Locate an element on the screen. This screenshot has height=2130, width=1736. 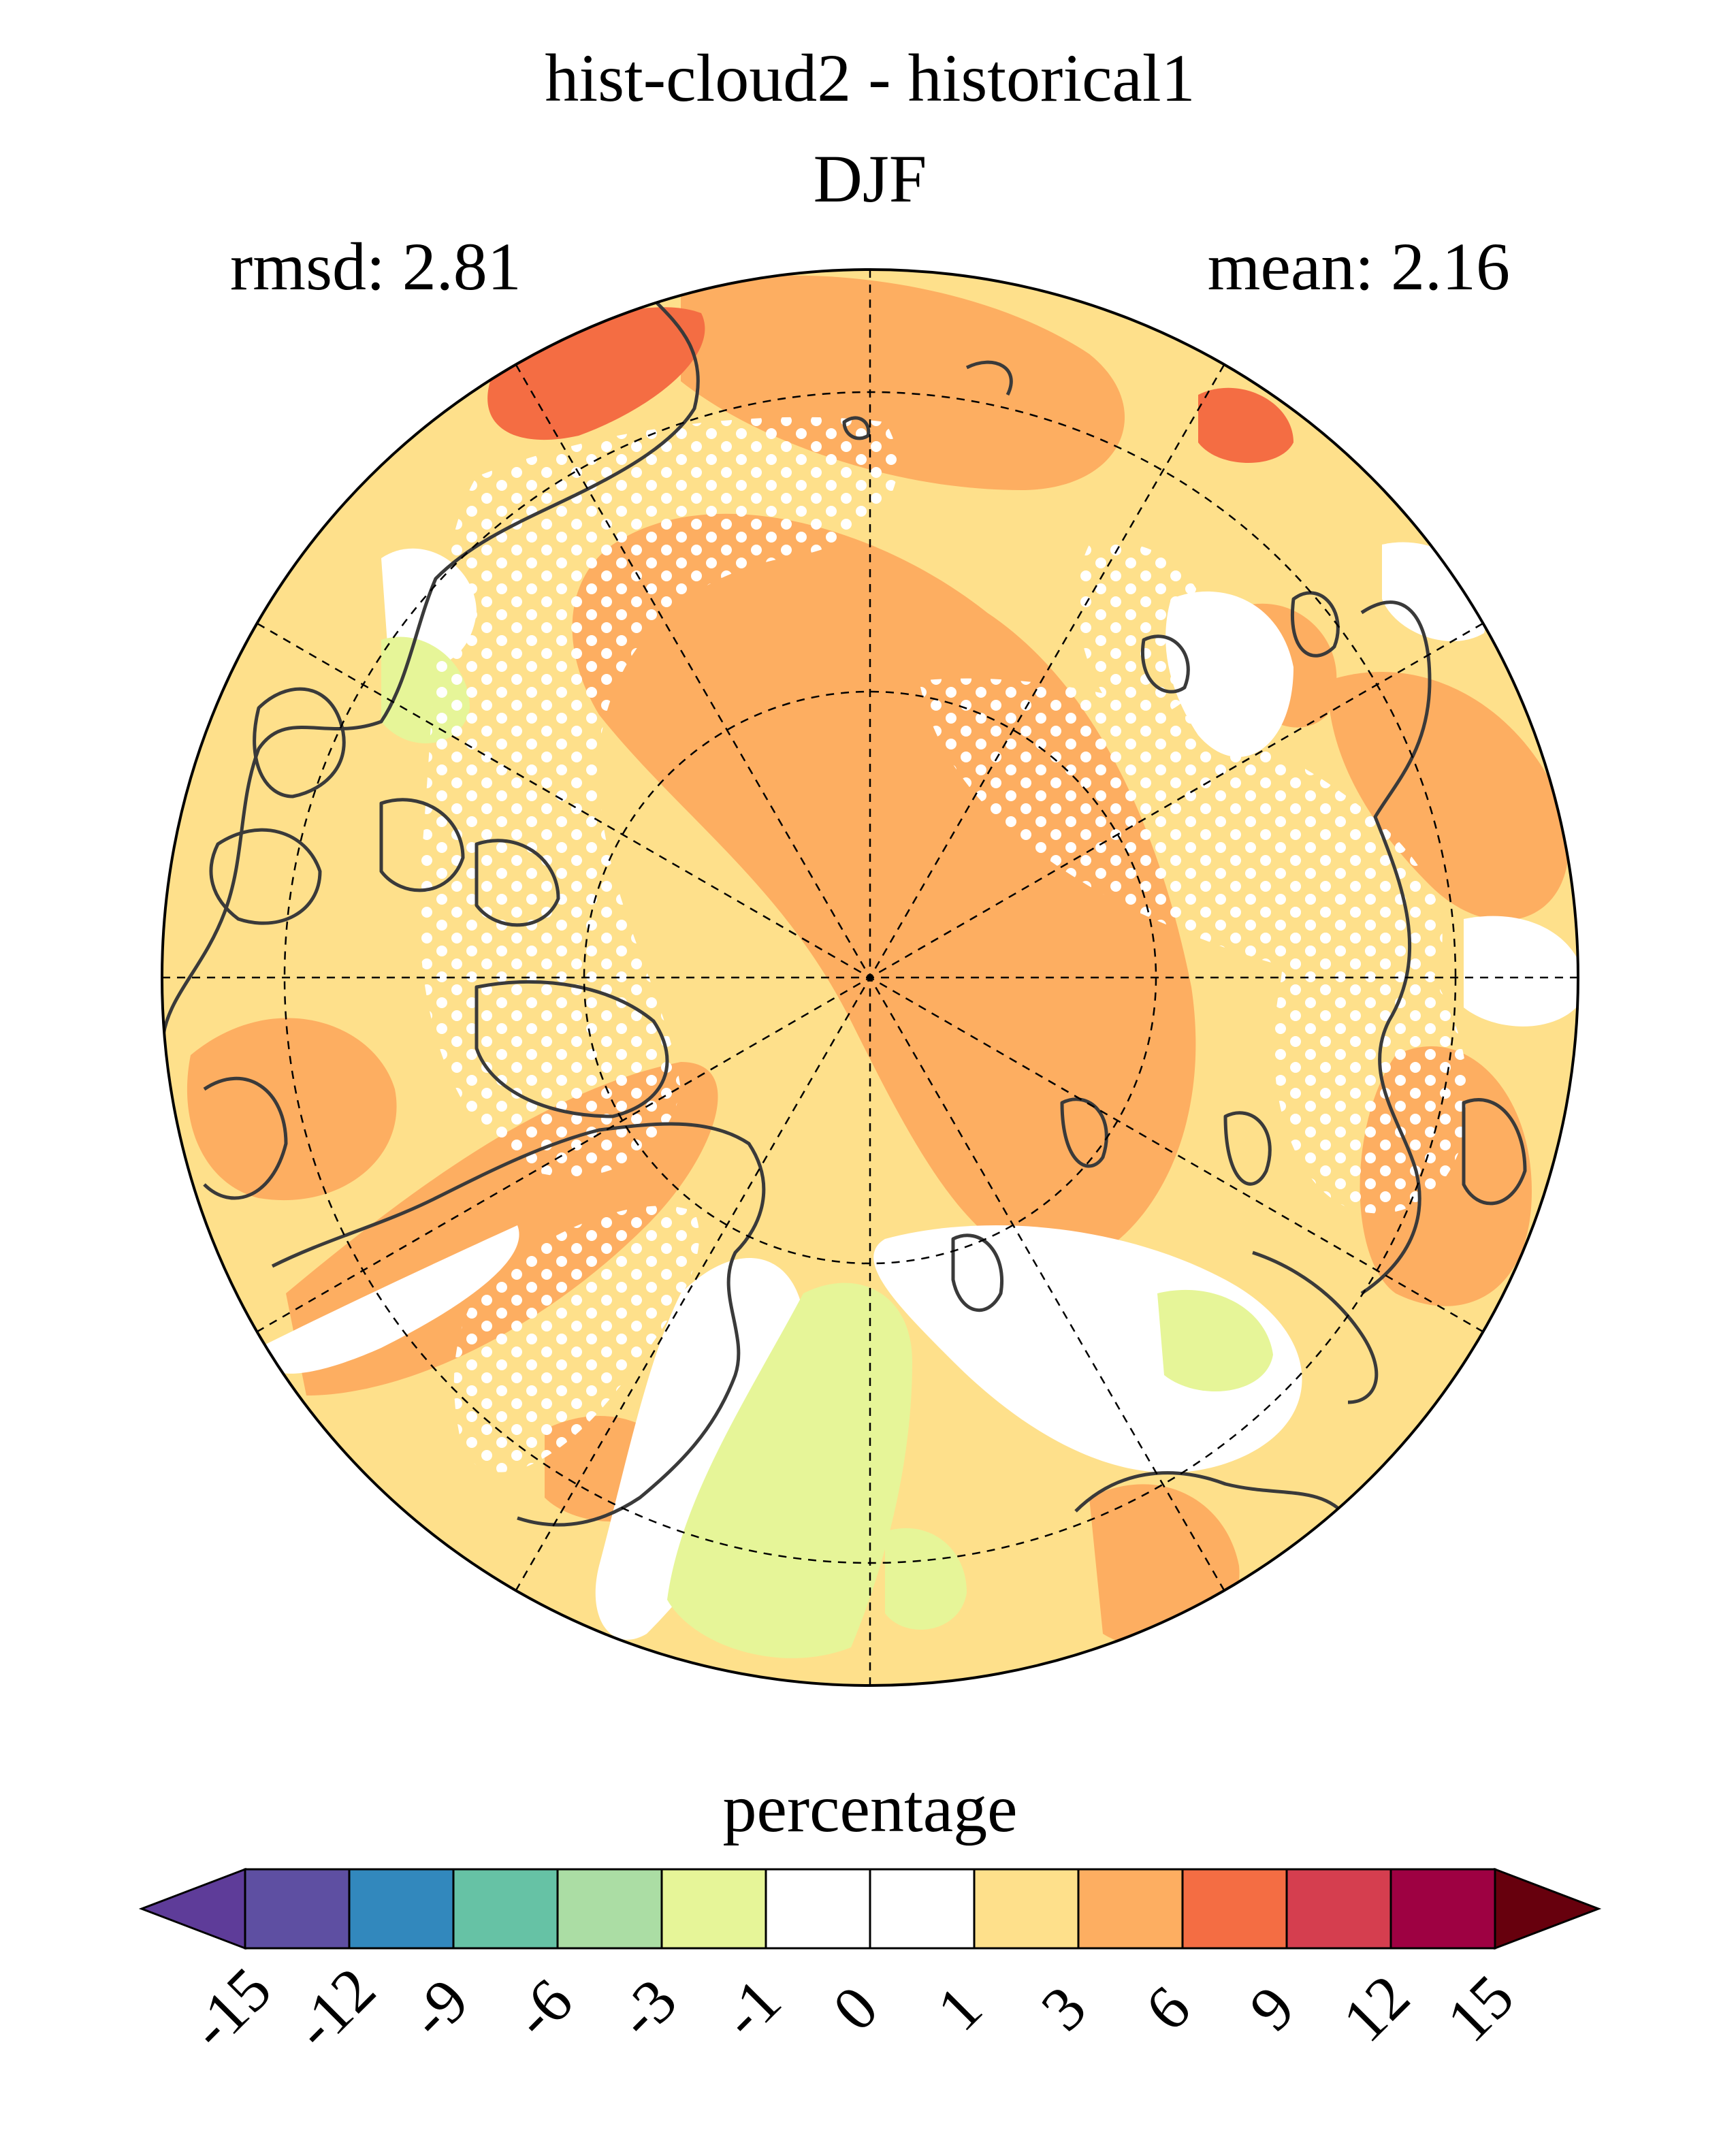
colorbar-arrow-low is located at coordinates (192, 1908).